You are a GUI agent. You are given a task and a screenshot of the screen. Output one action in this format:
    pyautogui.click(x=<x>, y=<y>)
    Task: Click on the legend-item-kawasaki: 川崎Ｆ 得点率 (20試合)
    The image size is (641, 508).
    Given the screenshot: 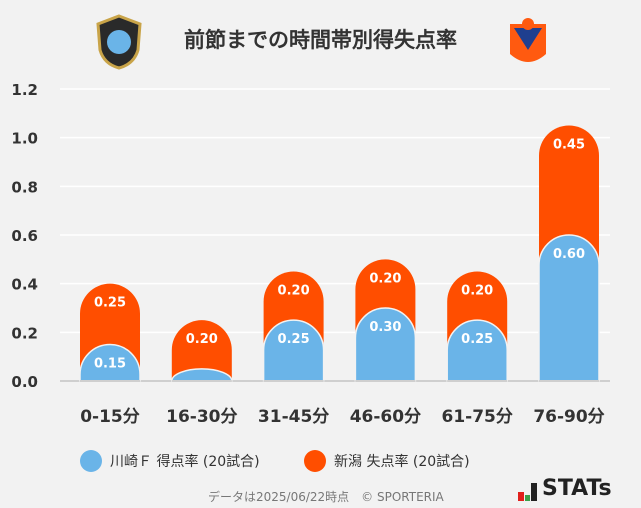 What is the action you would take?
    pyautogui.click(x=170, y=461)
    